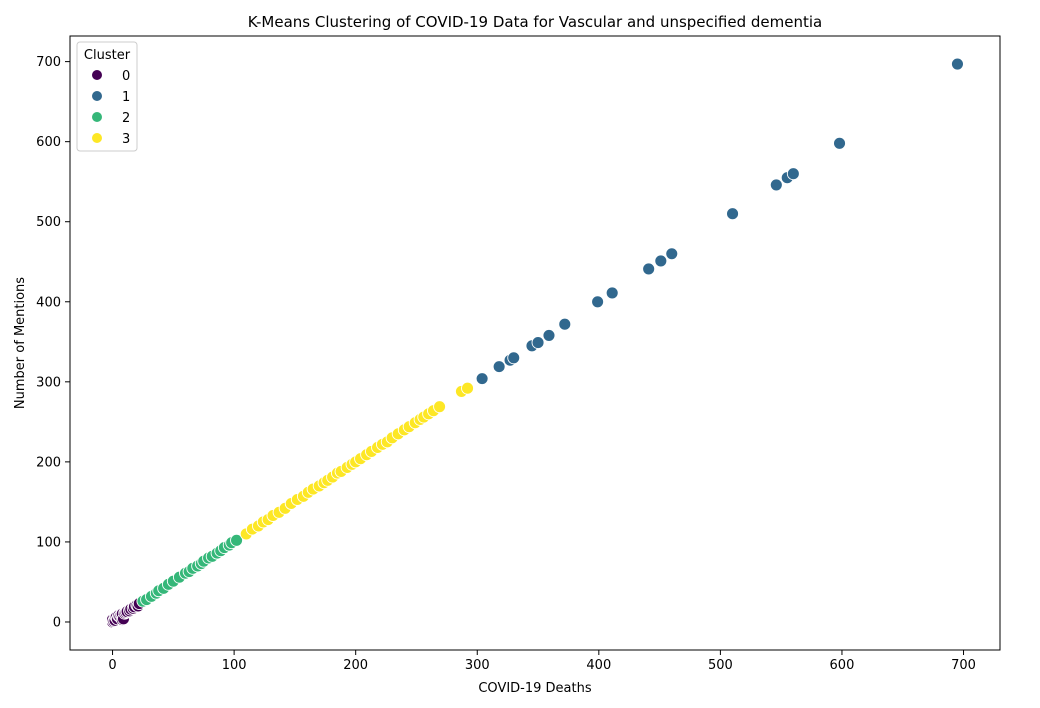 The image size is (1040, 708). I want to click on legend: Cluster 0 1 2 3, so click(107, 96).